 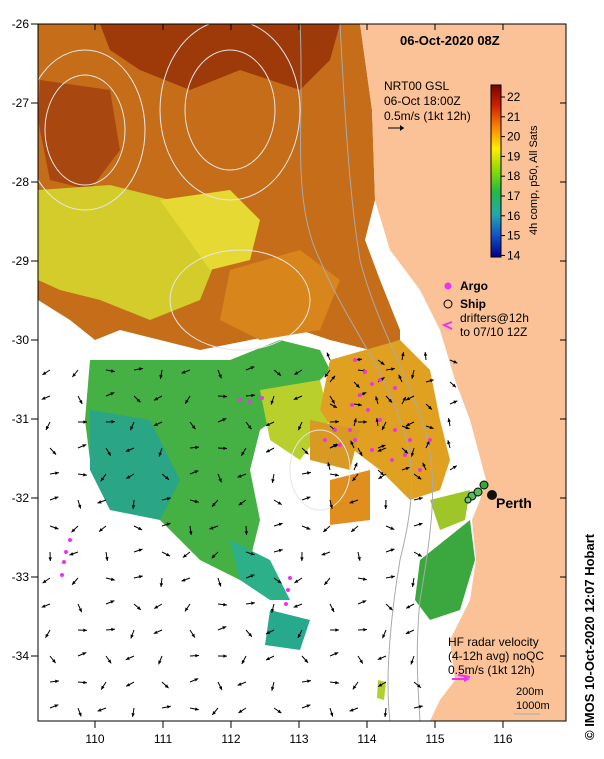 What do you see at coordinates (473, 304) in the screenshot?
I see `ship-legend-label: Ship` at bounding box center [473, 304].